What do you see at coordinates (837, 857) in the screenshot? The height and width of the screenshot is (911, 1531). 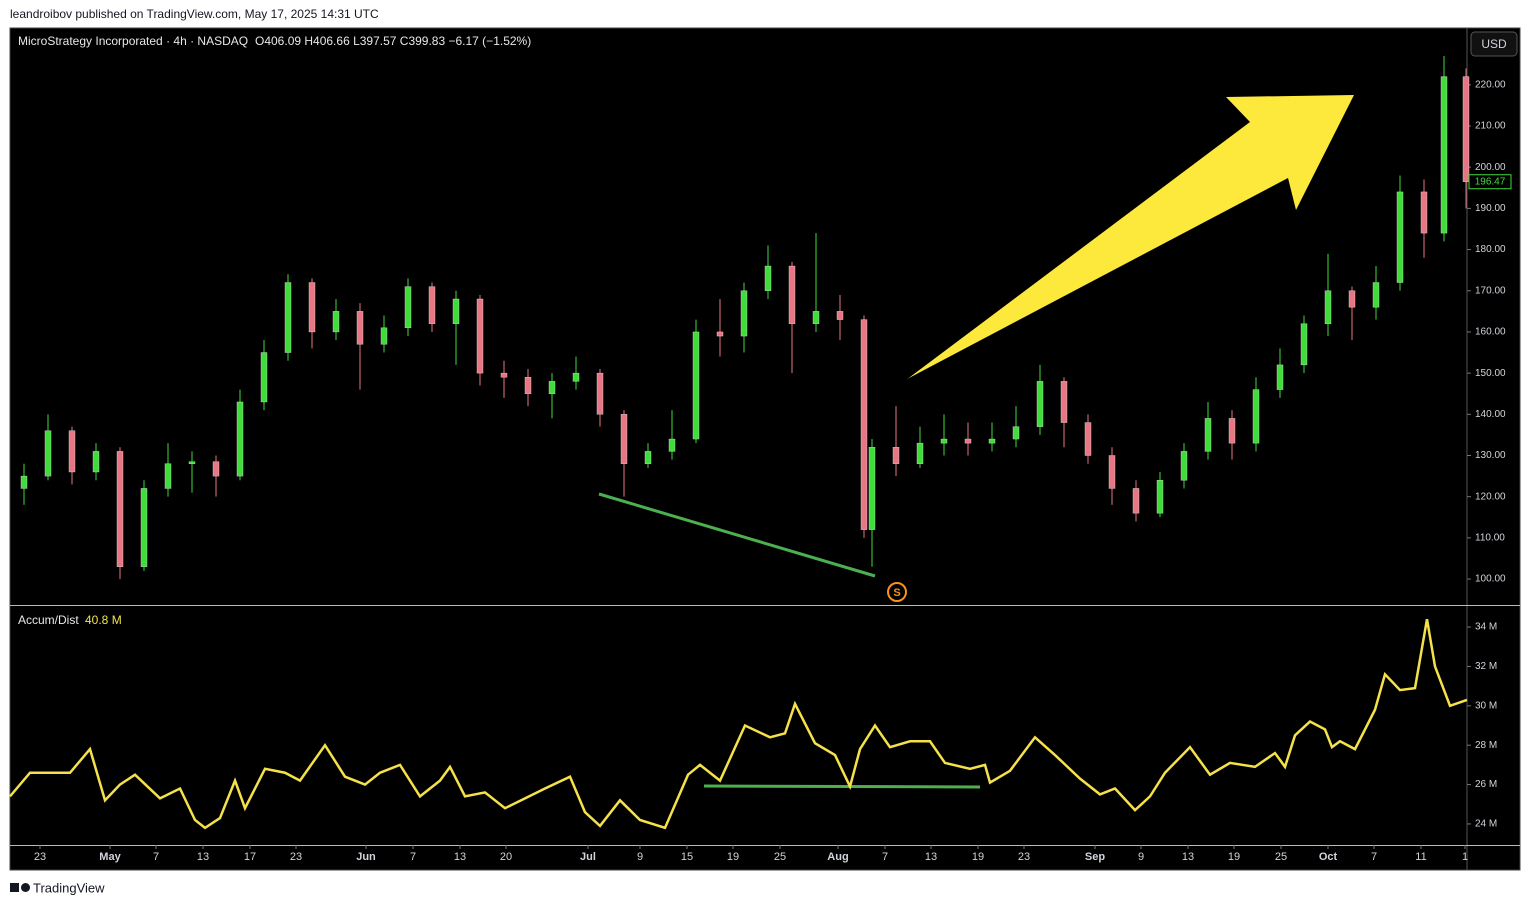 I see `x-tick-label: Aug` at bounding box center [837, 857].